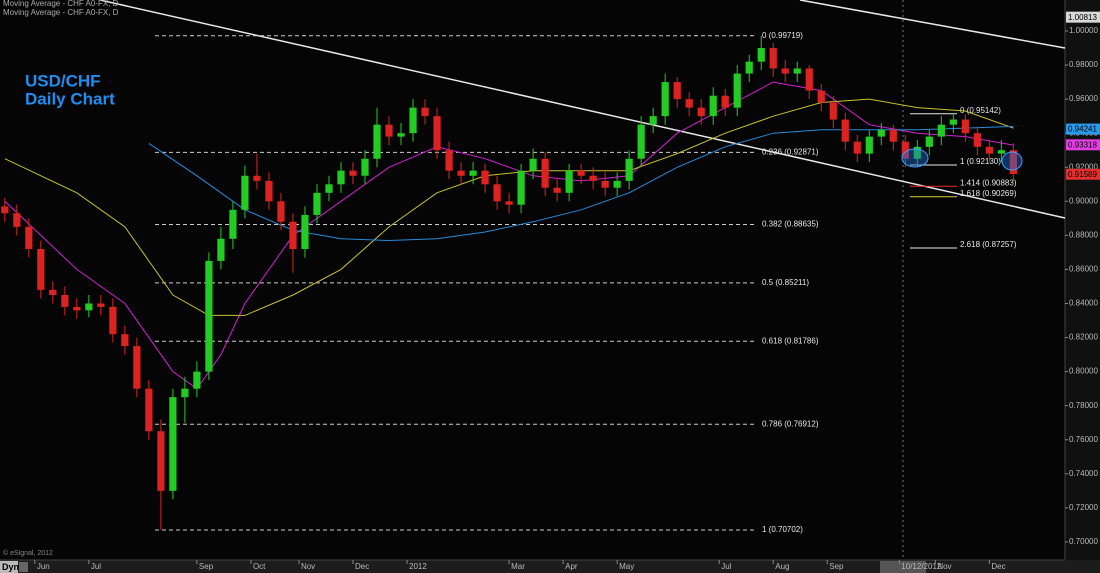 The width and height of the screenshot is (1100, 573). What do you see at coordinates (1083, 337) in the screenshot?
I see `y-tick-label: 0.82000` at bounding box center [1083, 337].